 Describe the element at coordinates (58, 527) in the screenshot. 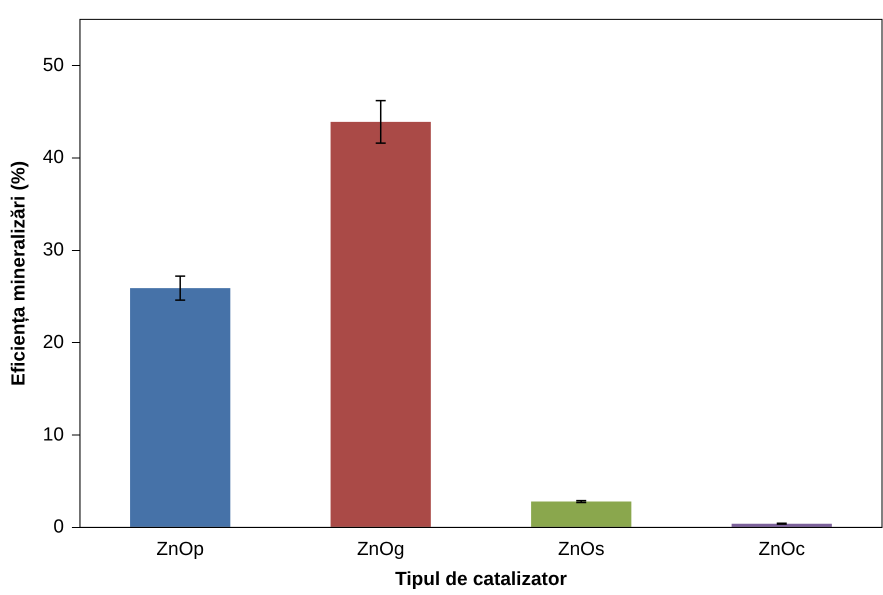

I see `y-tick-label: 0` at that location.